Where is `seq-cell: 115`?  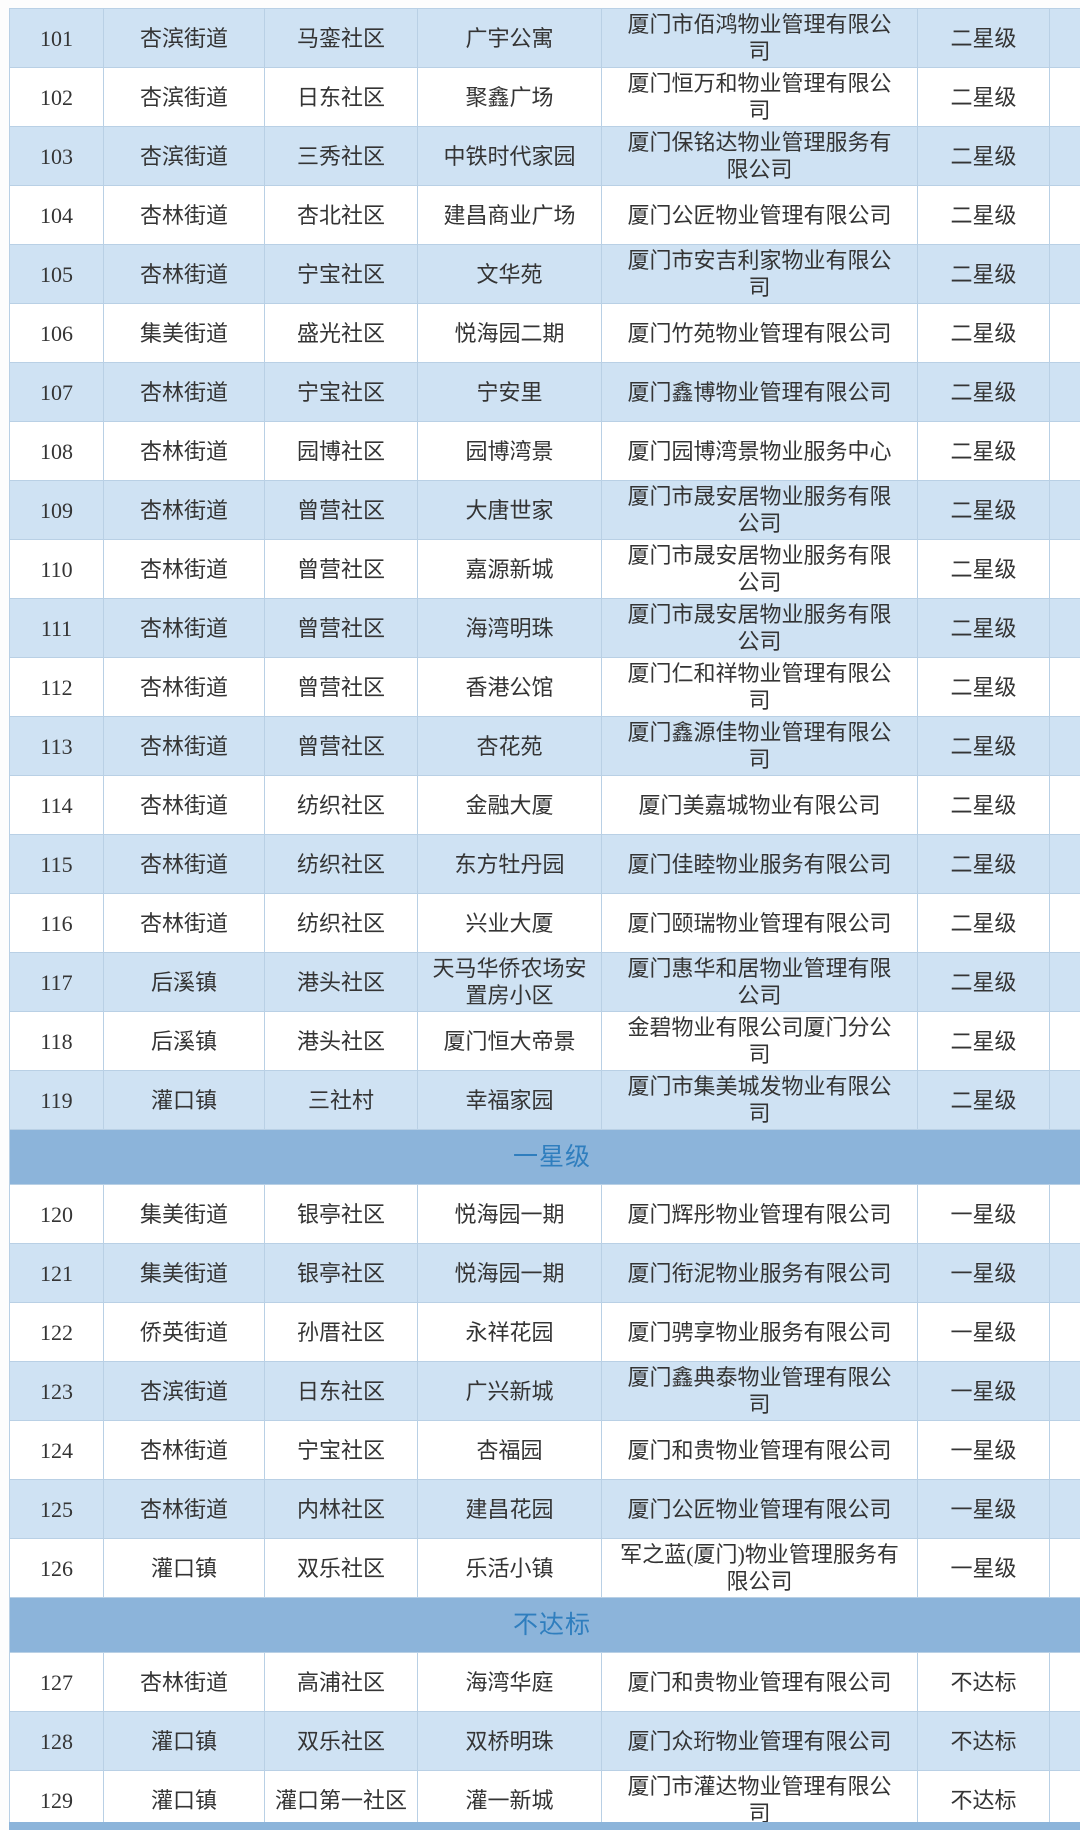 seq-cell: 115 is located at coordinates (56, 864).